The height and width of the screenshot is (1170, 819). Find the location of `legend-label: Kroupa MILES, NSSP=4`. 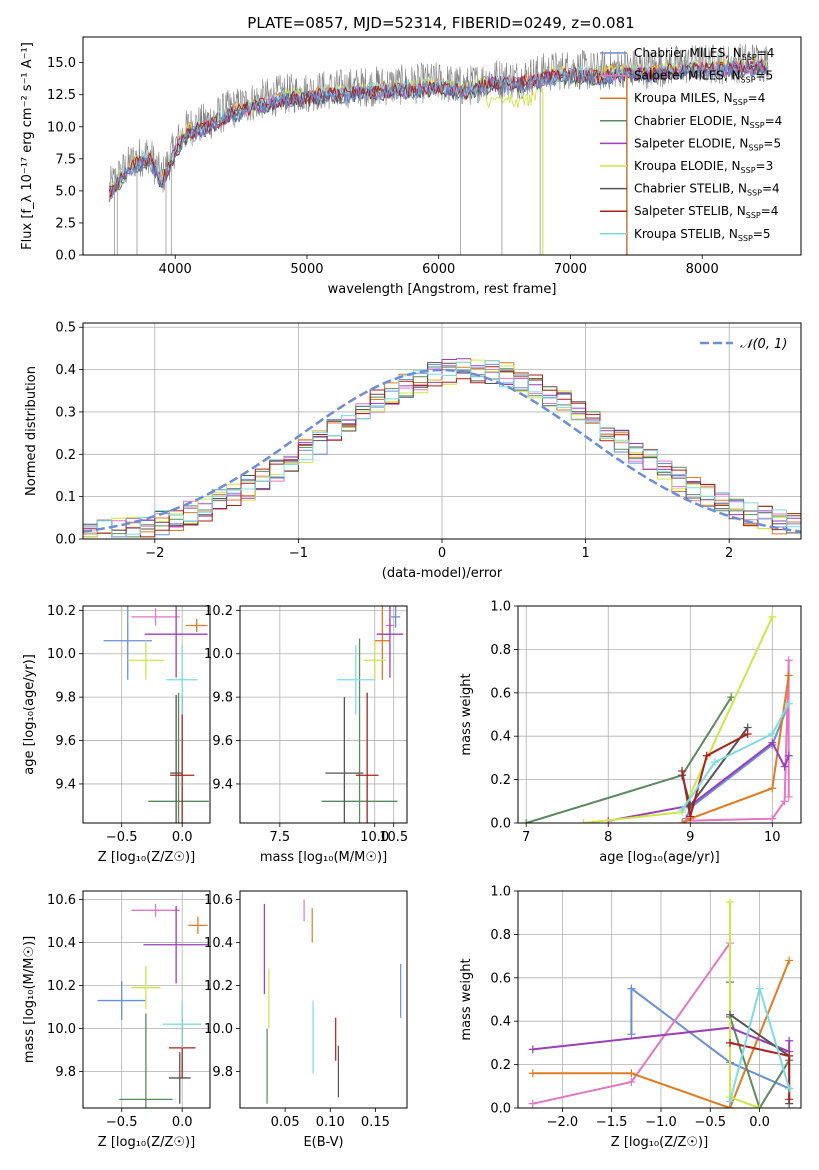

legend-label: Kroupa MILES, NSSP=4 is located at coordinates (699, 99).